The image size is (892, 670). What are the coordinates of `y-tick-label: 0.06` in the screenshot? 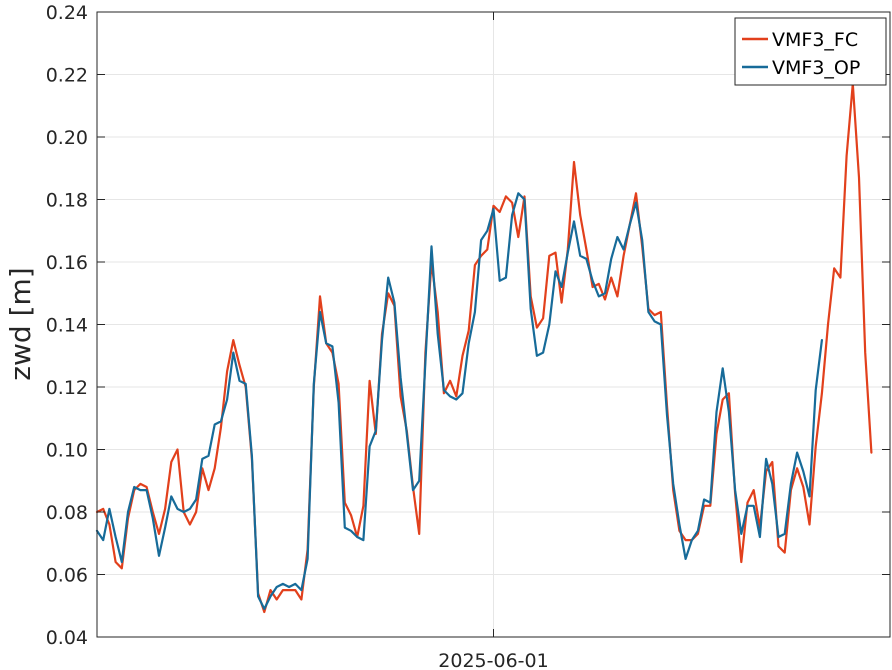 It's located at (67, 576).